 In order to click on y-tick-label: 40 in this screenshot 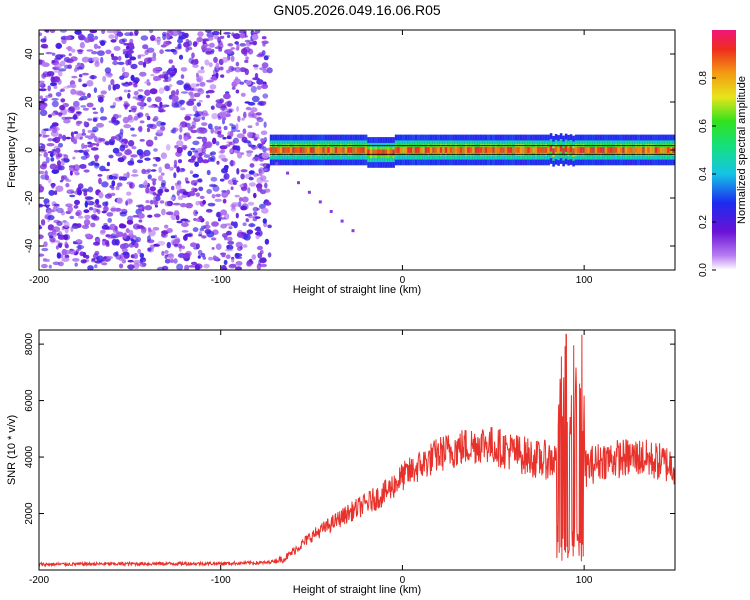, I will do `click(29, 54)`.